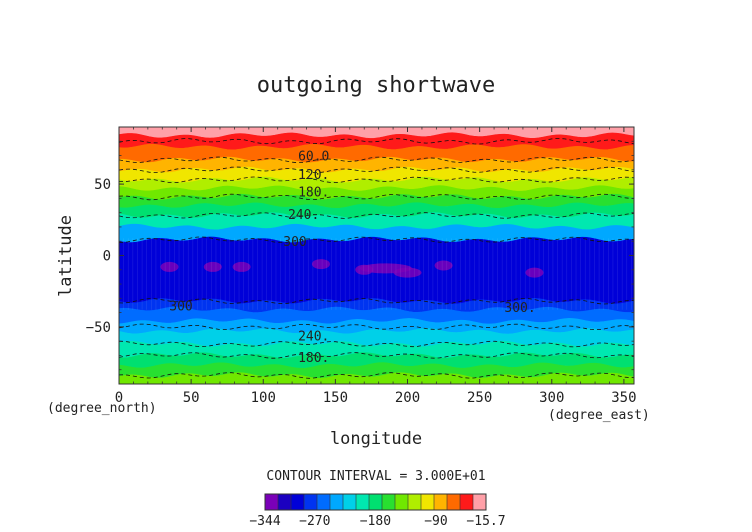 This screenshot has width=752, height=532. Describe the element at coordinates (376, 85) in the screenshot. I see `chart-title: outgoing shortwave` at that location.